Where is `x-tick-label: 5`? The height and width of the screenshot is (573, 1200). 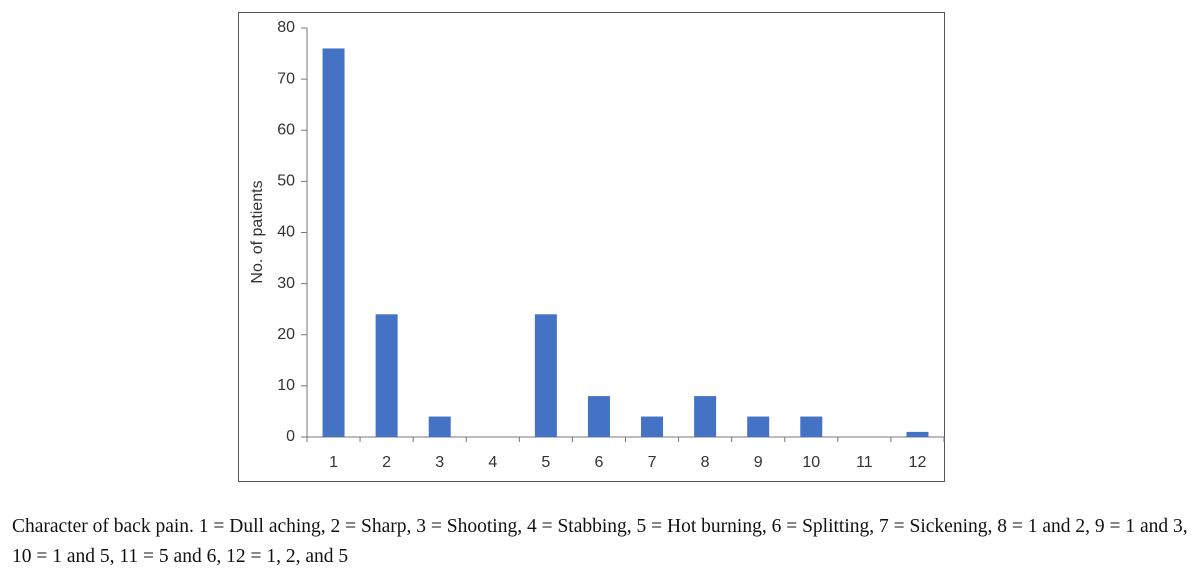
x-tick-label: 5 is located at coordinates (545, 462).